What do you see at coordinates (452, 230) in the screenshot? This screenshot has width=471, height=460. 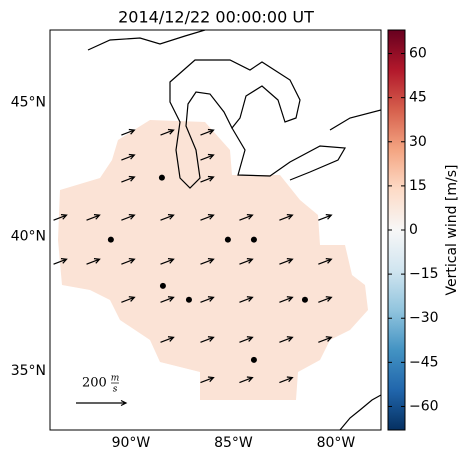 I see `colorbar-label: Vertical wind [m/s]` at bounding box center [452, 230].